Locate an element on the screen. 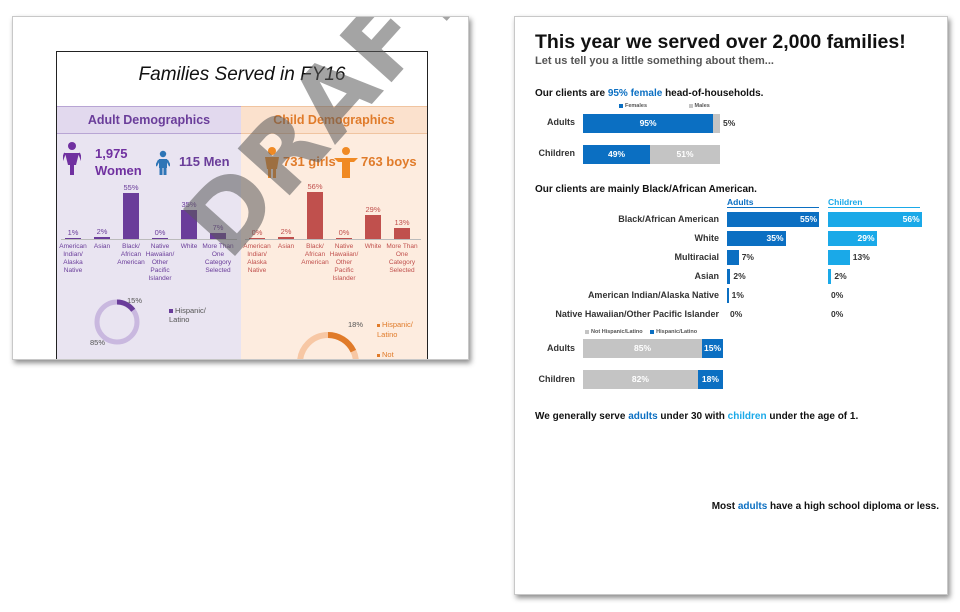 The width and height of the screenshot is (960, 612). stacked-segment: 95% is located at coordinates (648, 123).